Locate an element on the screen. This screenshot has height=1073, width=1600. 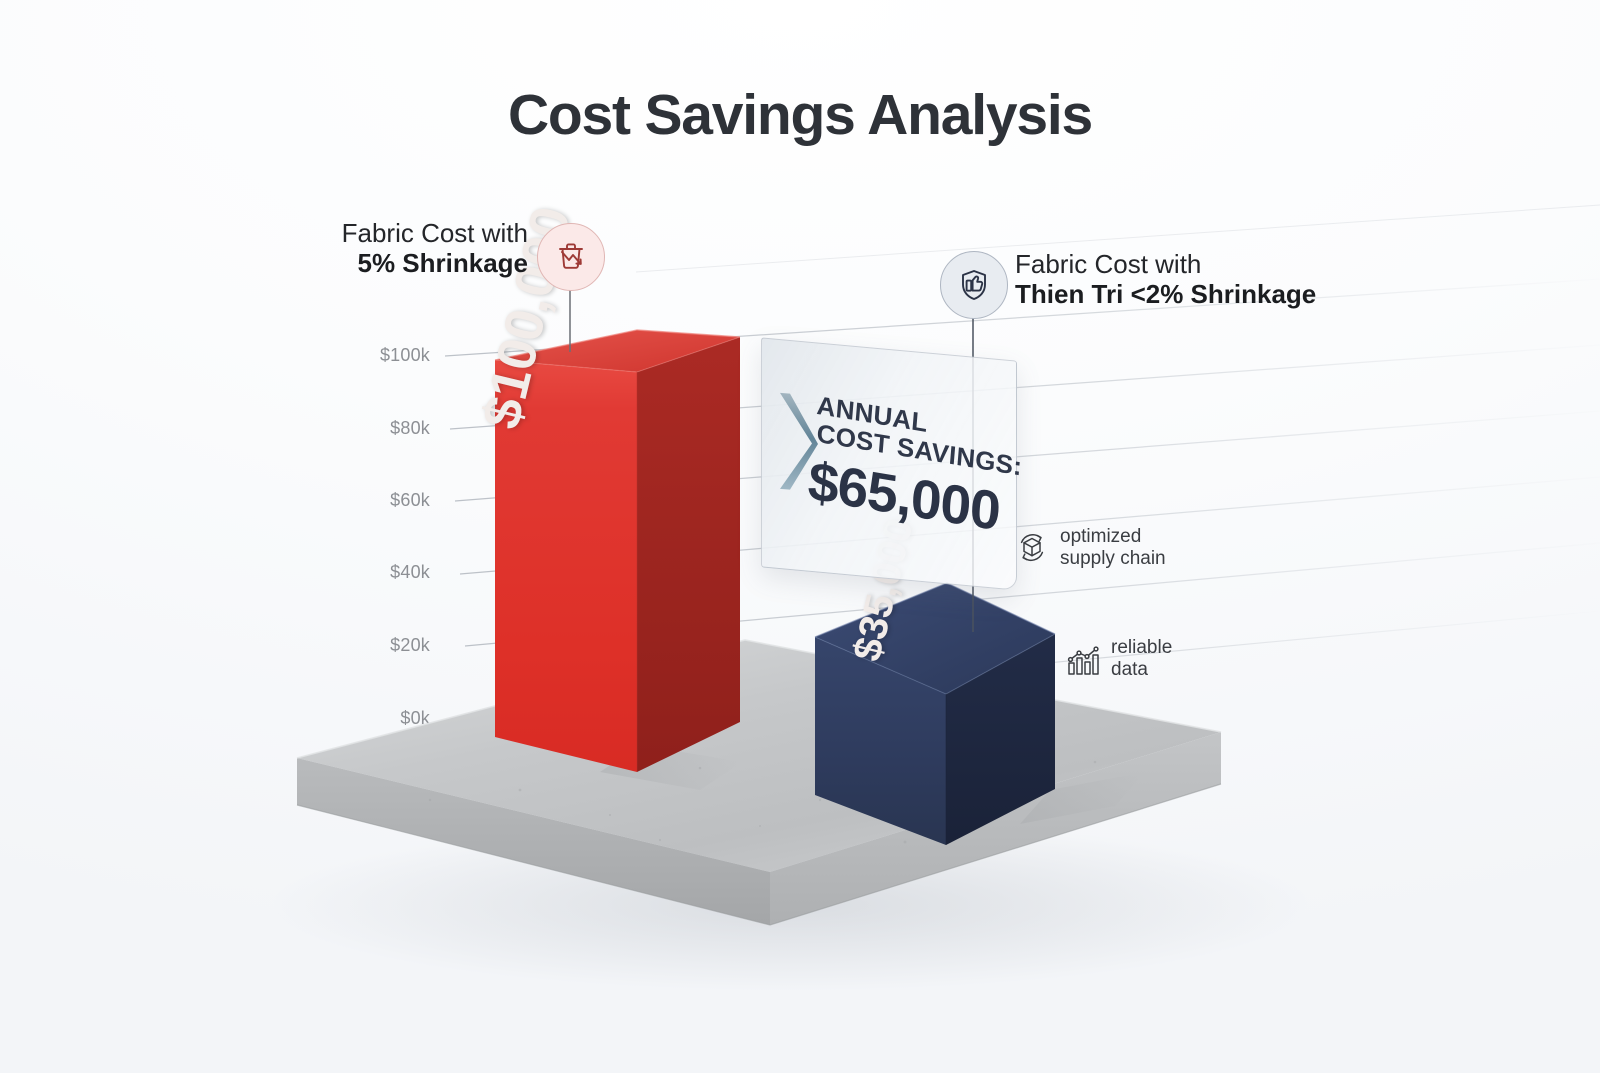
shield-thumbs-up-icon is located at coordinates (974, 285).